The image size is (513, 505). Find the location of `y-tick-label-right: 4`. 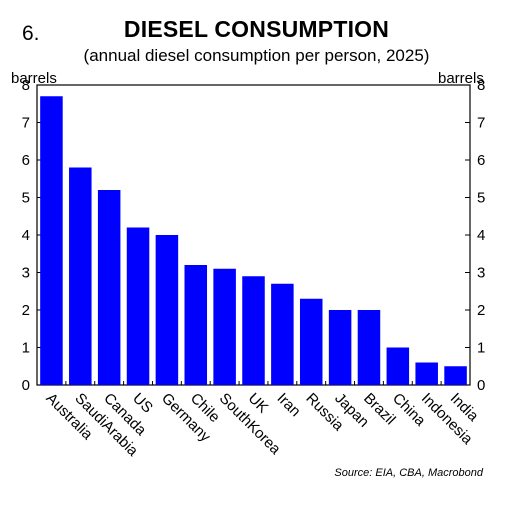

y-tick-label-right: 4 is located at coordinates (481, 235).